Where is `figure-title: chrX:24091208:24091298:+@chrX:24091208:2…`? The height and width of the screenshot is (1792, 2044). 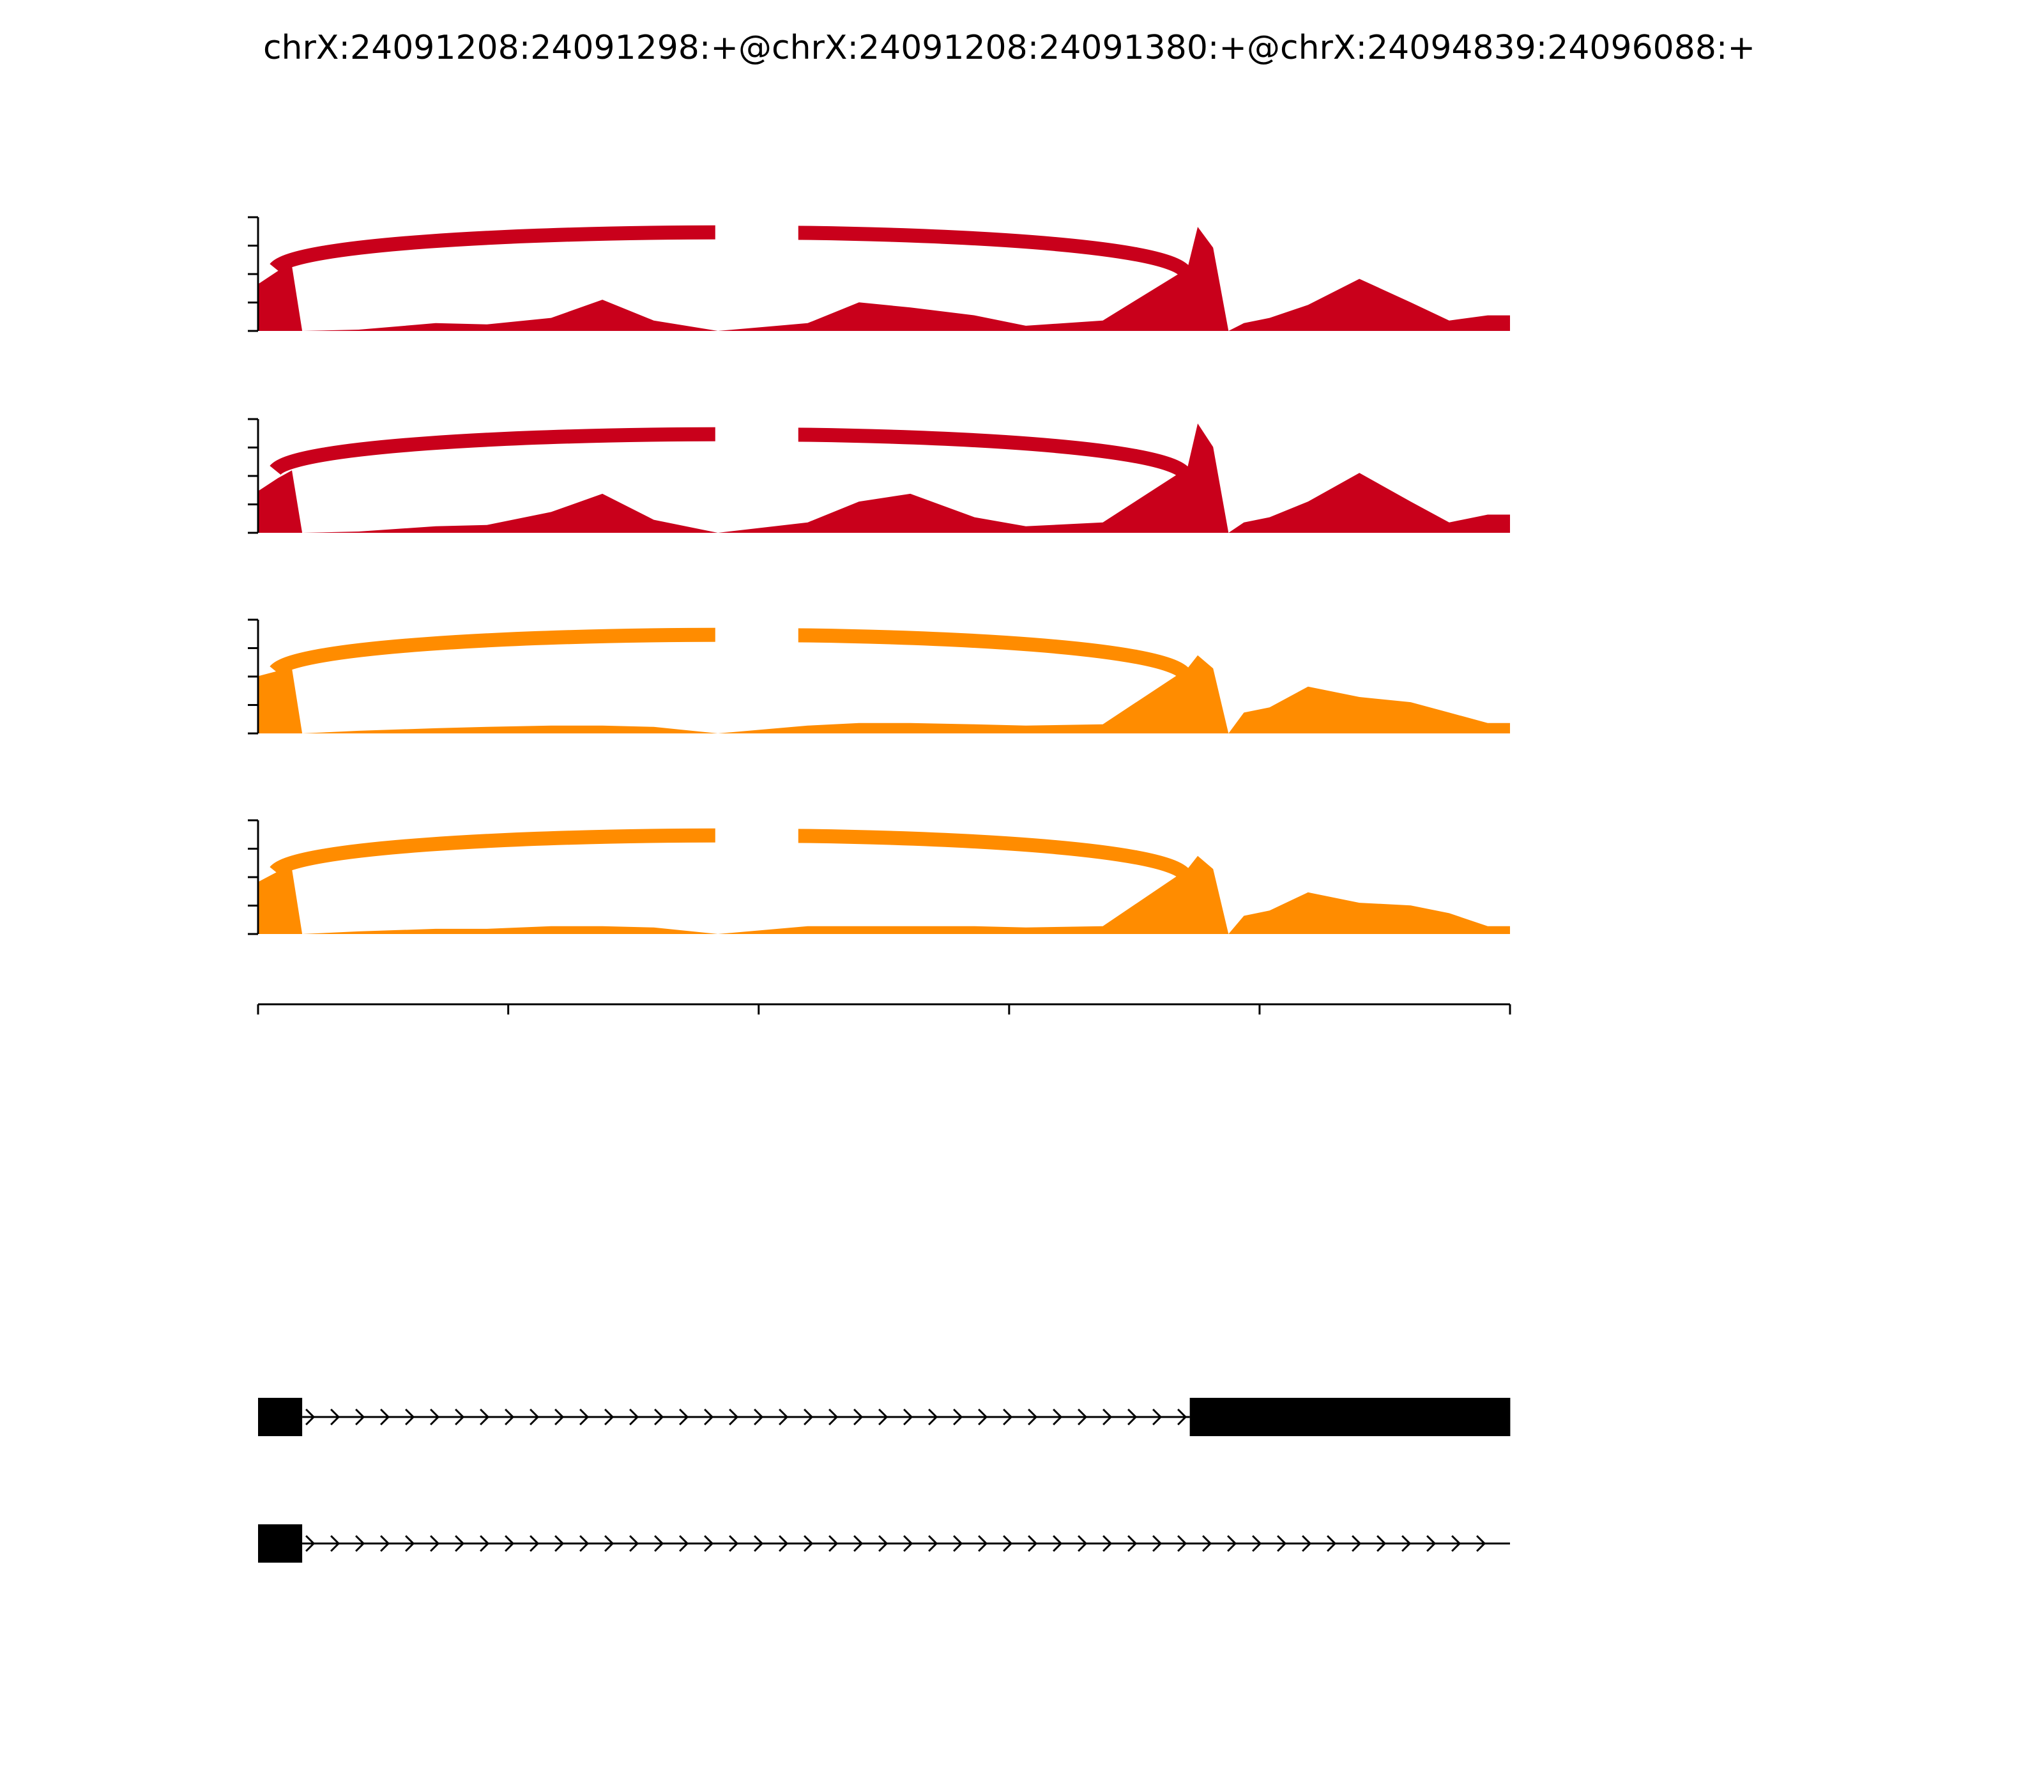
figure-title: chrX:24091208:24091298:+@chrX:24091208:2… is located at coordinates (1009, 48).